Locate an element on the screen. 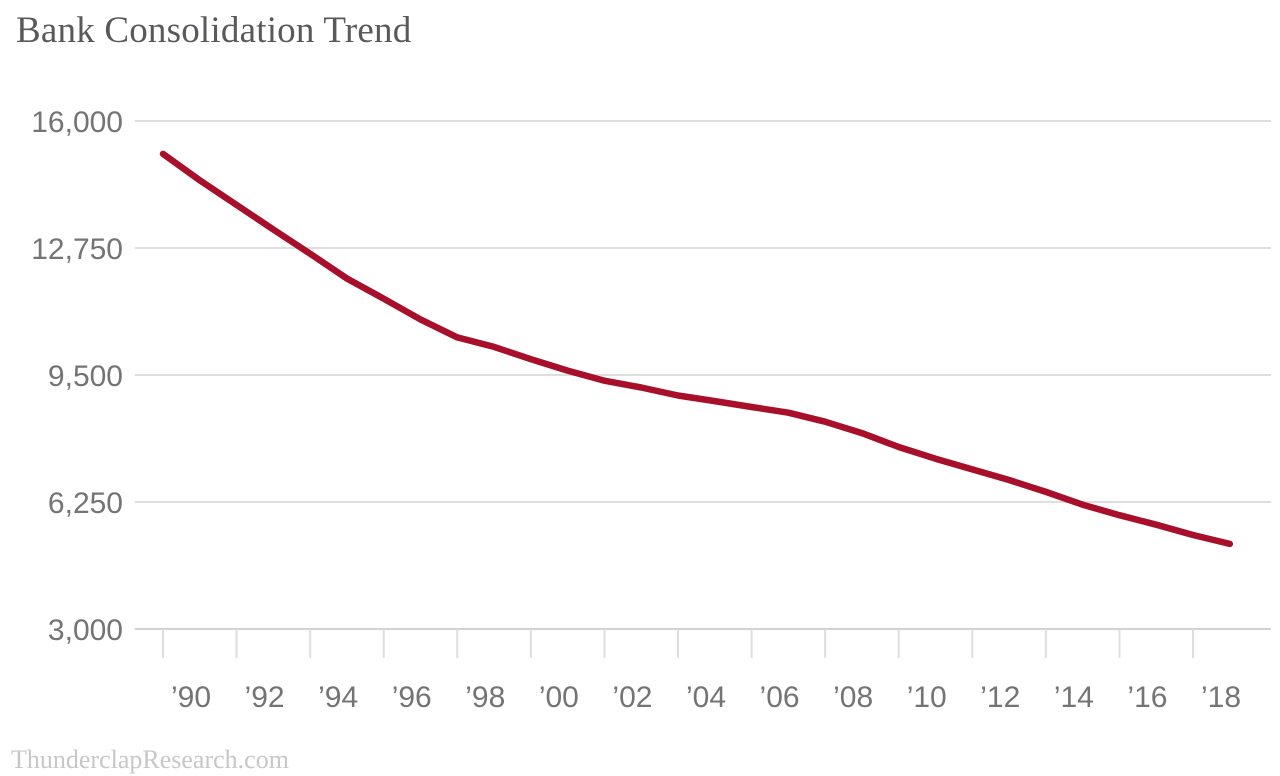 Image resolution: width=1280 pixels, height=776 pixels. x-axis-tick-label: ’90 is located at coordinates (191, 697).